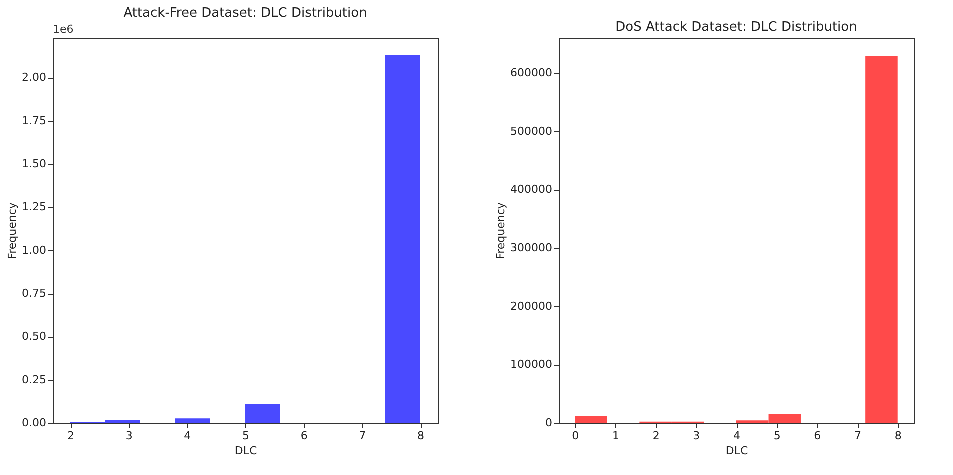 The height and width of the screenshot is (475, 953). Describe the element at coordinates (34, 121) in the screenshot. I see `y-tick-label: 1.75` at that location.